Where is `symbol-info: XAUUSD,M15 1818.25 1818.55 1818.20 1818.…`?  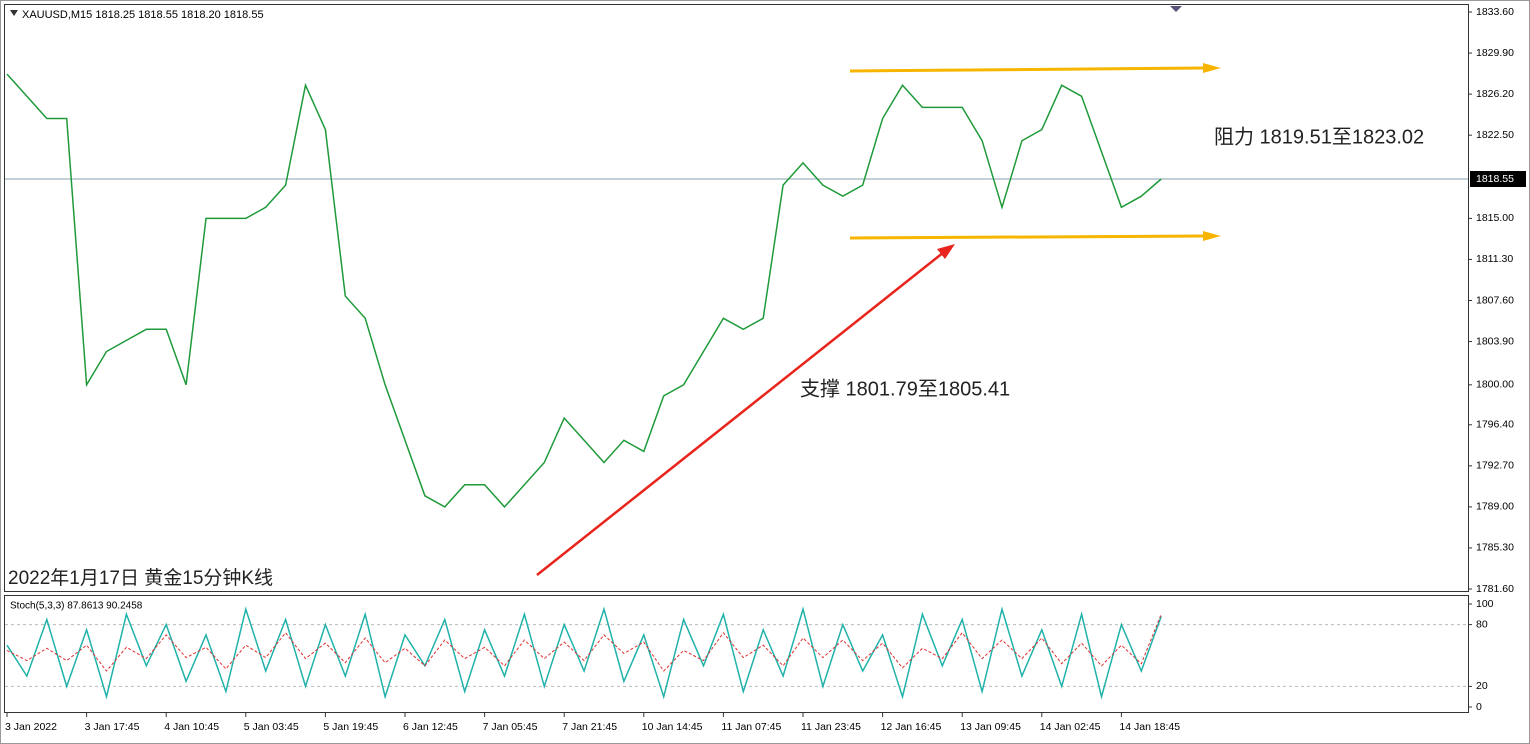 symbol-info: XAUUSD,M15 1818.25 1818.55 1818.20 1818.… is located at coordinates (143, 15).